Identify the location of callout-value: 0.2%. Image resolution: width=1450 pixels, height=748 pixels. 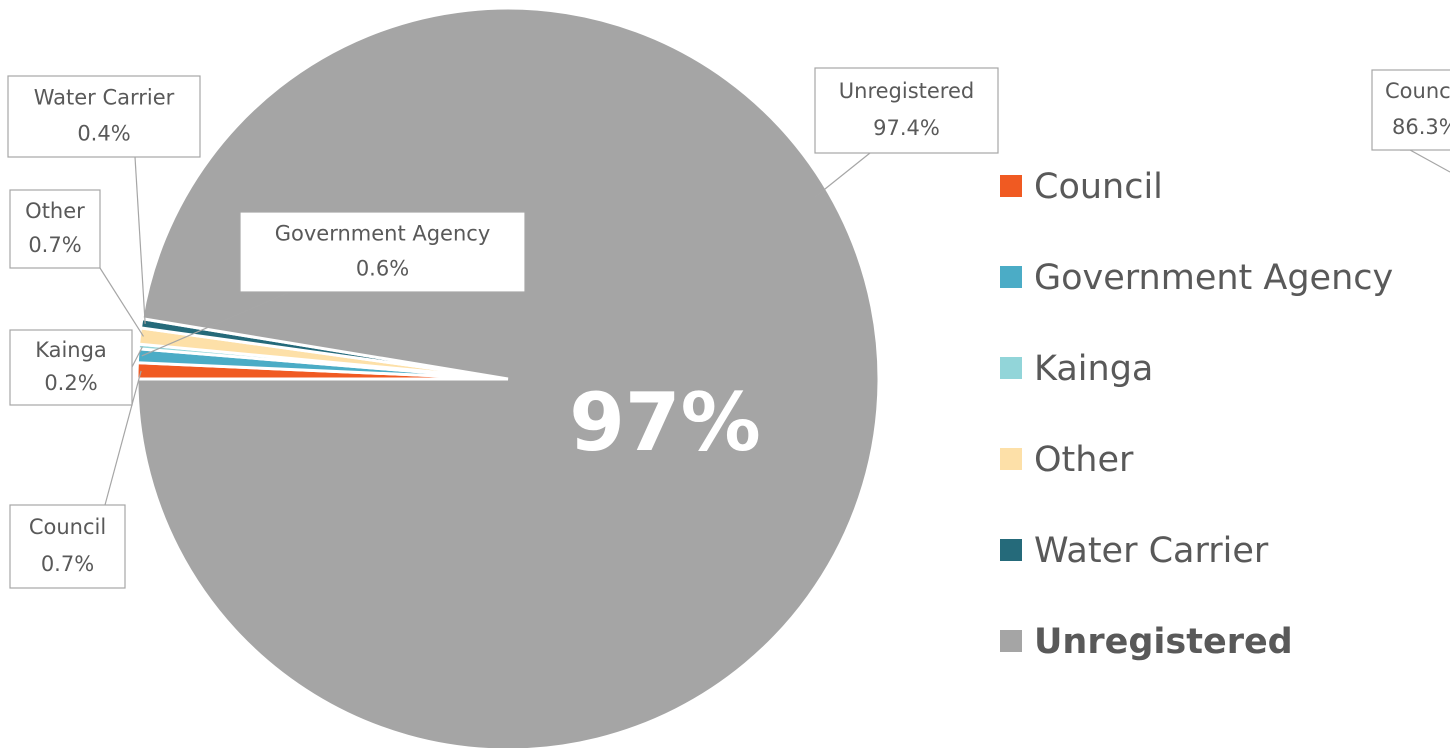
(70, 383).